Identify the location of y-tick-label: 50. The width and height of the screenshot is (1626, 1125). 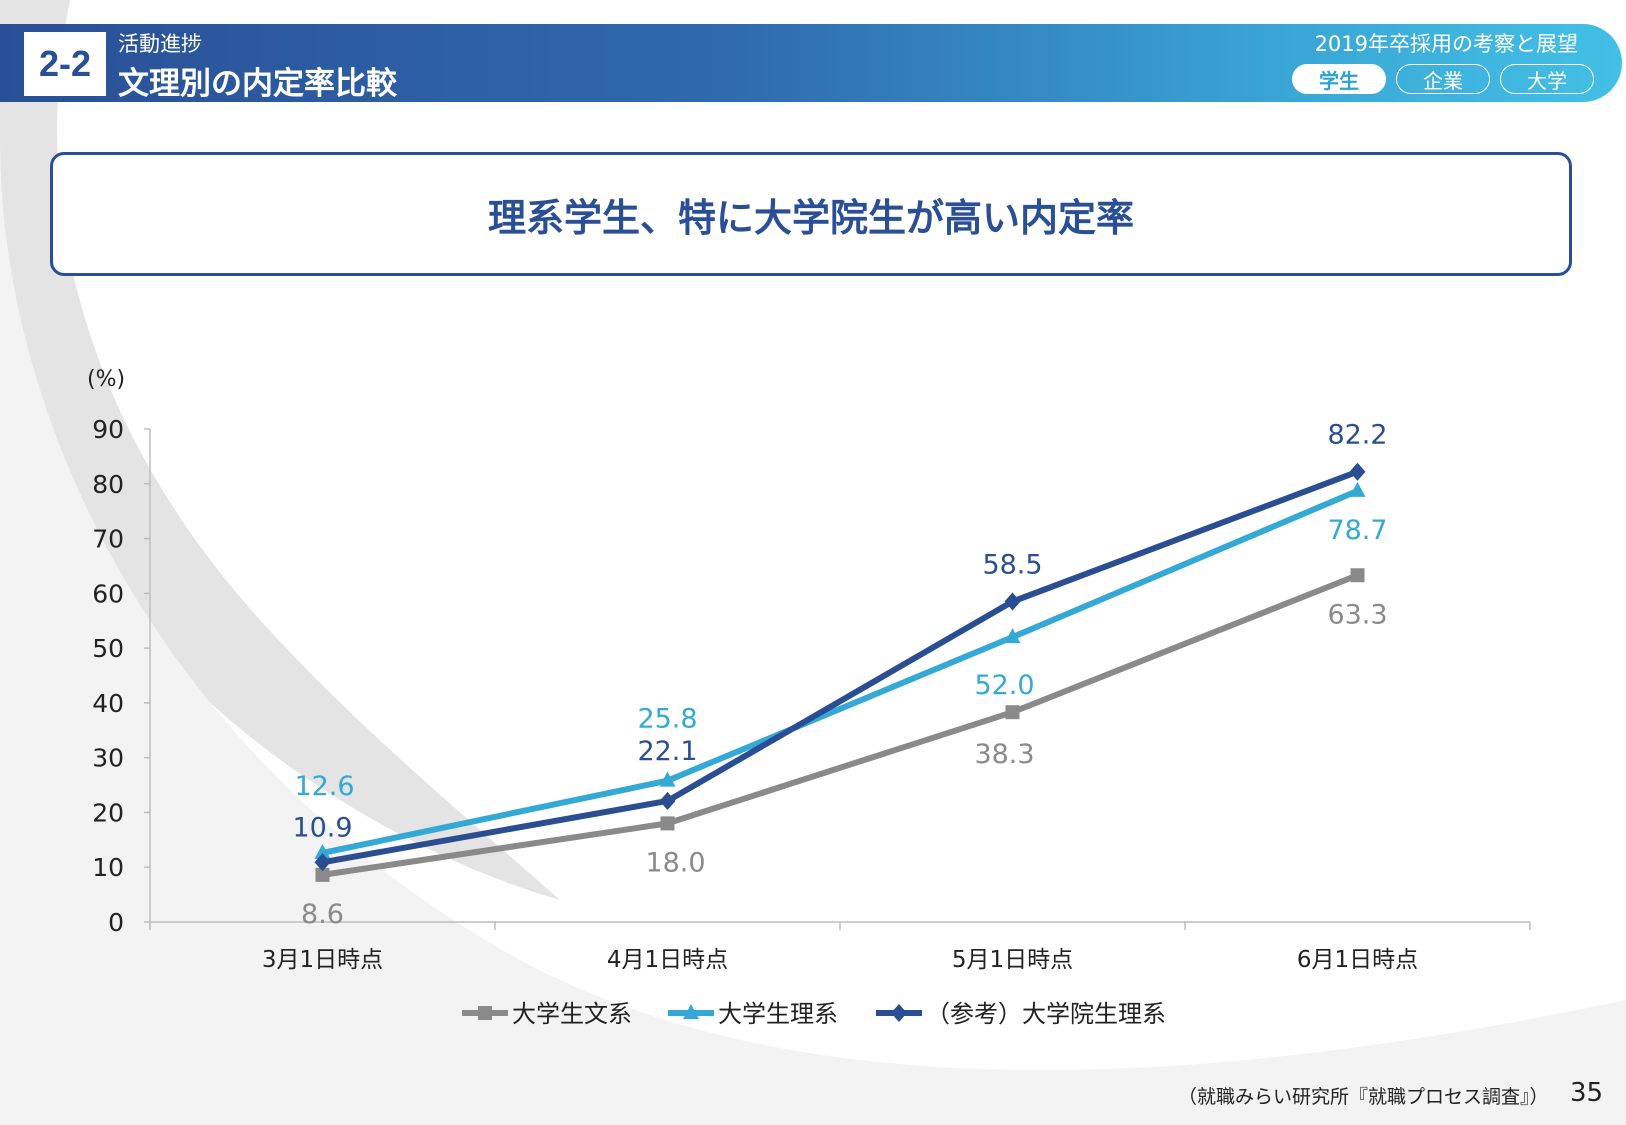
(108, 648).